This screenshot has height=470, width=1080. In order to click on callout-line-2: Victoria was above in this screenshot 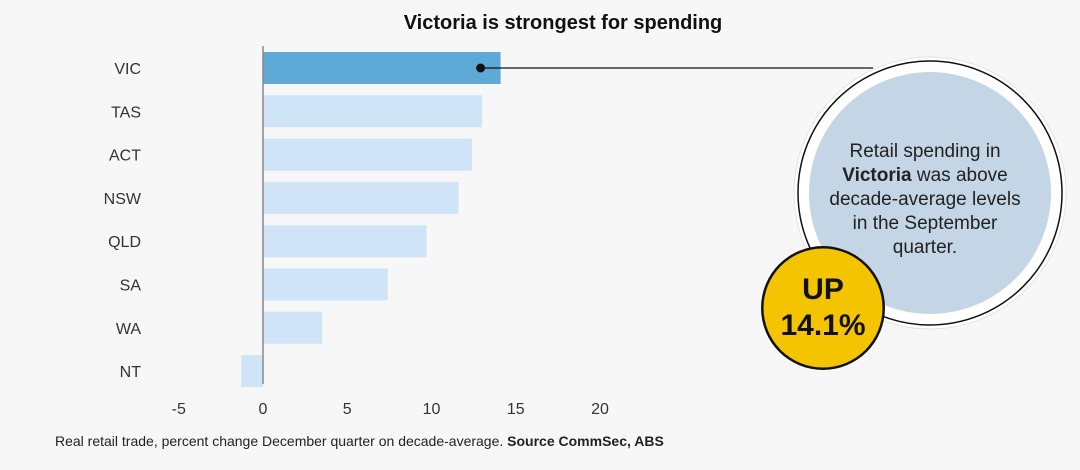, I will do `click(924, 175)`.